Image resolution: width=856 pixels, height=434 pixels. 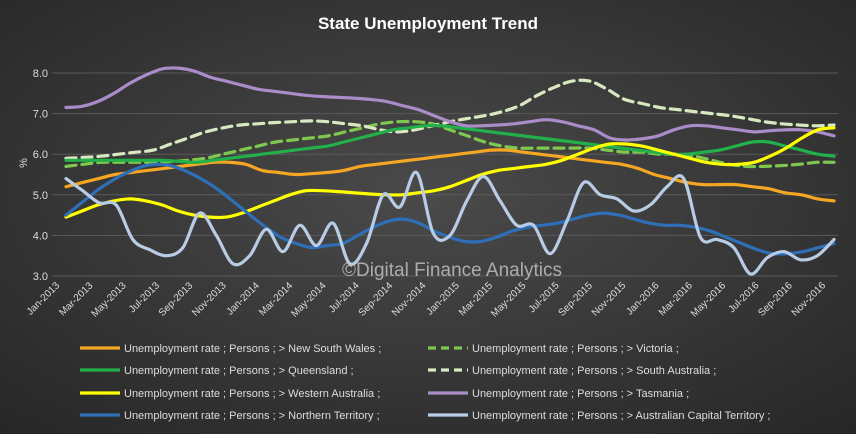 What do you see at coordinates (40, 115) in the screenshot?
I see `y-tick-label: 7.0` at bounding box center [40, 115].